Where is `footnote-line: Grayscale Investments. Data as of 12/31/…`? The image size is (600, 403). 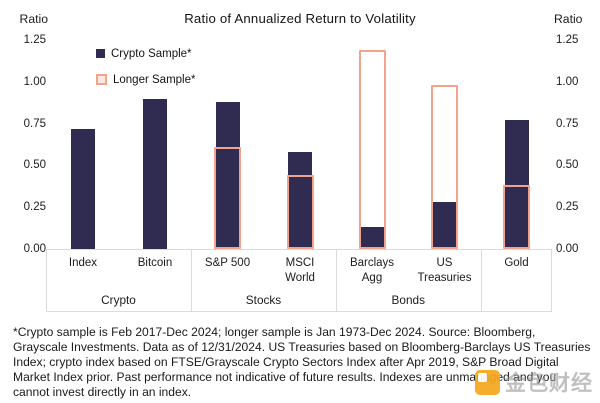 footnote-line: Grayscale Investments. Data as of 12/31/… is located at coordinates (302, 346).